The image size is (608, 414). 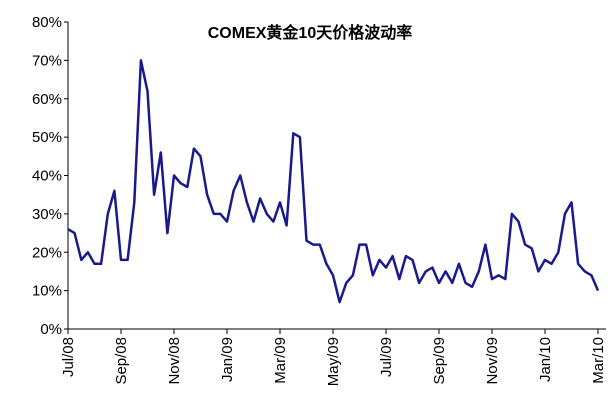 What do you see at coordinates (47, 60) in the screenshot?
I see `y-tick-label: 70%` at bounding box center [47, 60].